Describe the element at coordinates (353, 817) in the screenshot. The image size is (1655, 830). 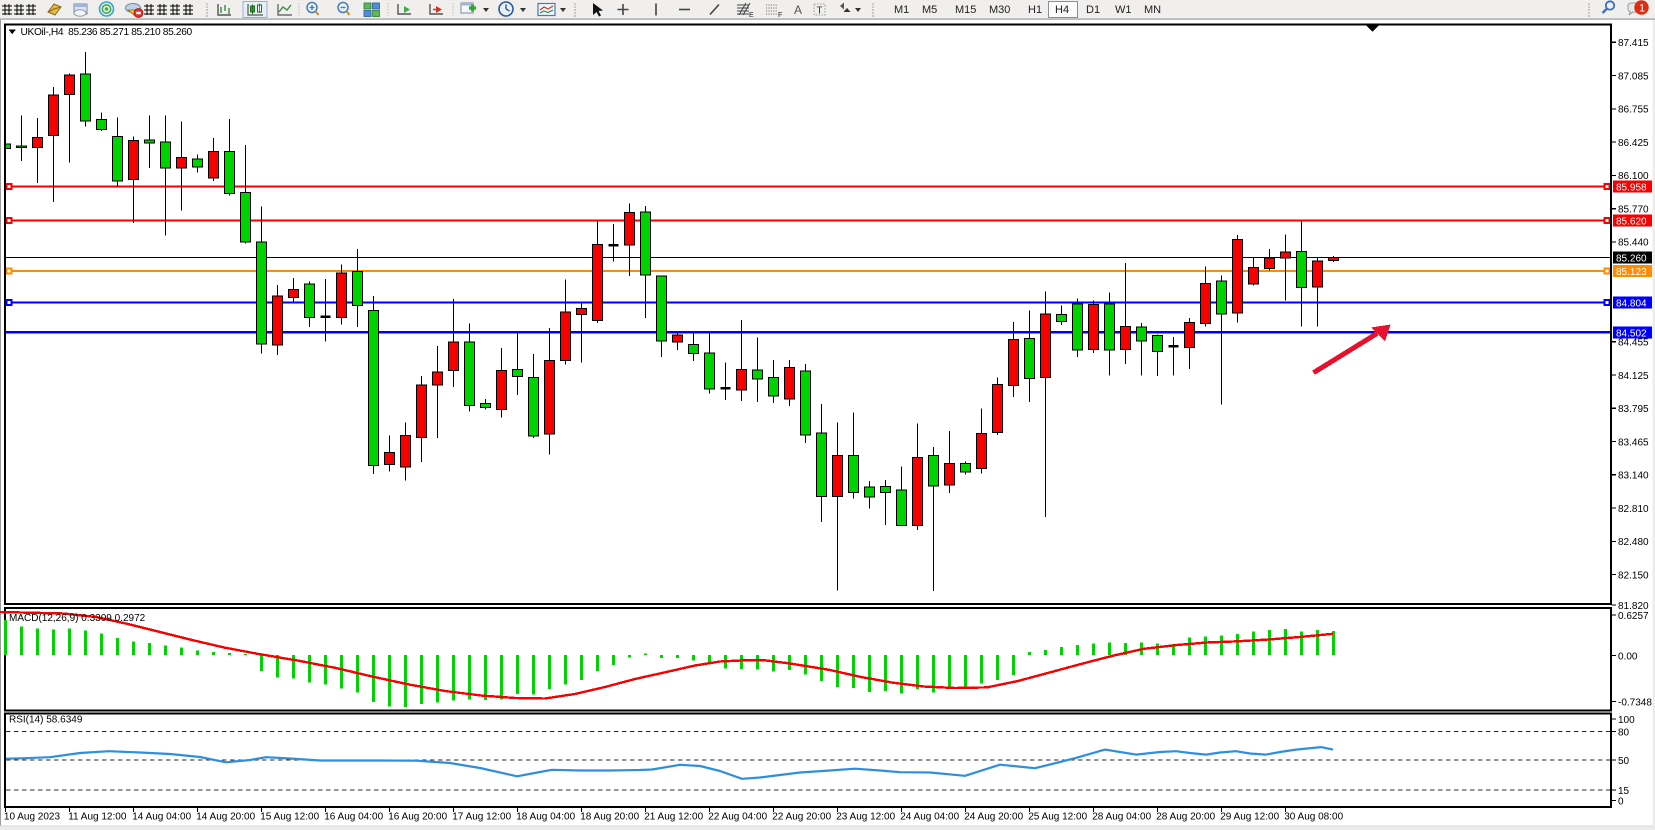
I see `svg-text: 16 Aug 04:00` at that location.